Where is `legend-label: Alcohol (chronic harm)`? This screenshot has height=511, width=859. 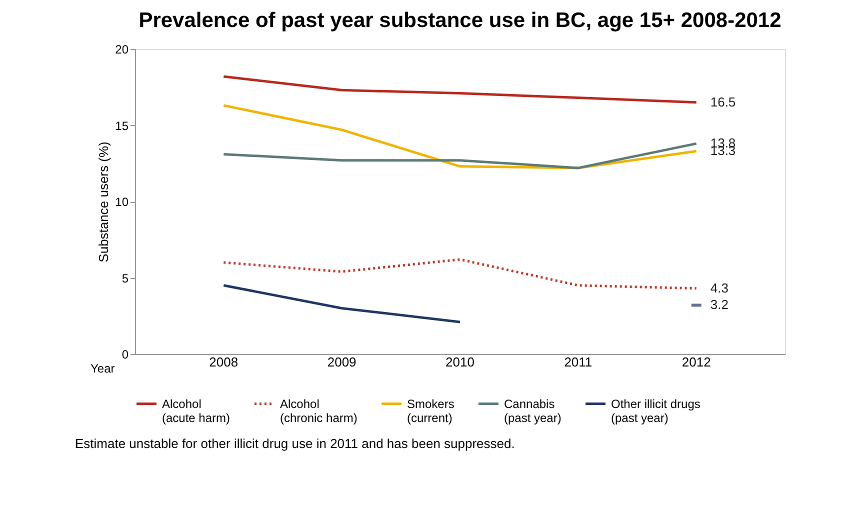
legend-label: Alcohol (chronic harm) is located at coordinates (319, 410).